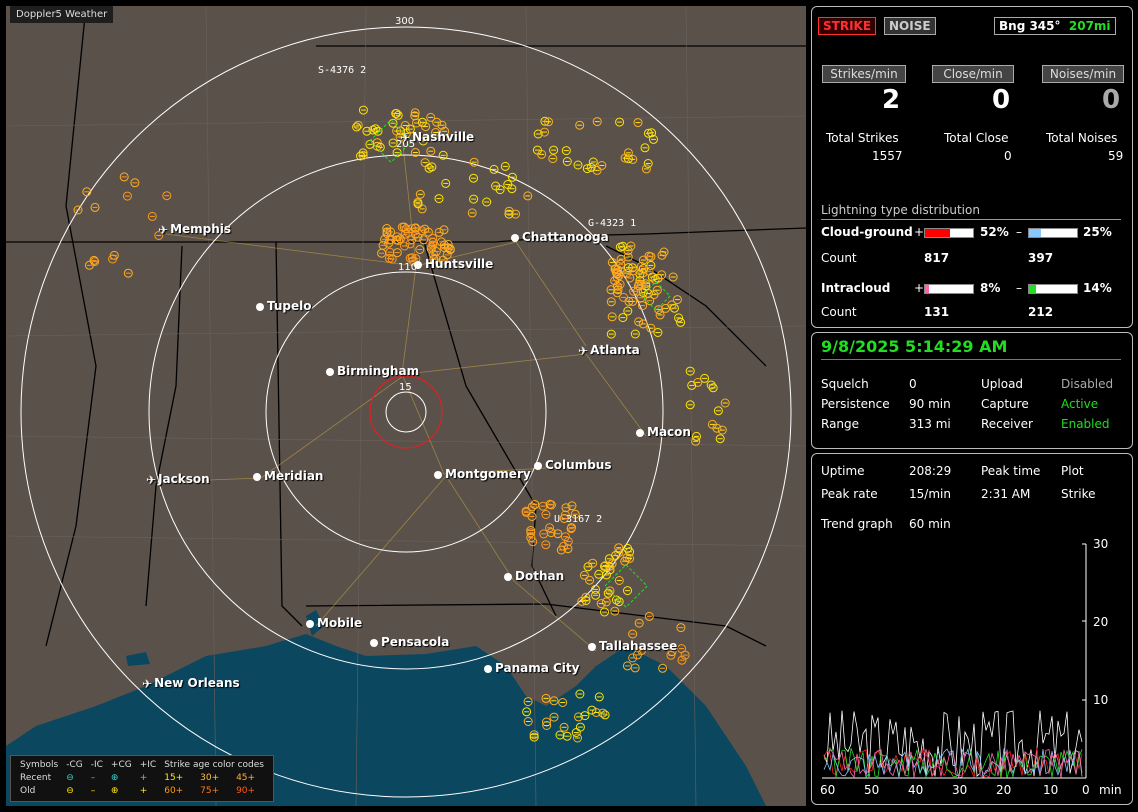  What do you see at coordinates (864, 74) in the screenshot?
I see `strikes-per-min-label: Strikes/min` at bounding box center [864, 74].